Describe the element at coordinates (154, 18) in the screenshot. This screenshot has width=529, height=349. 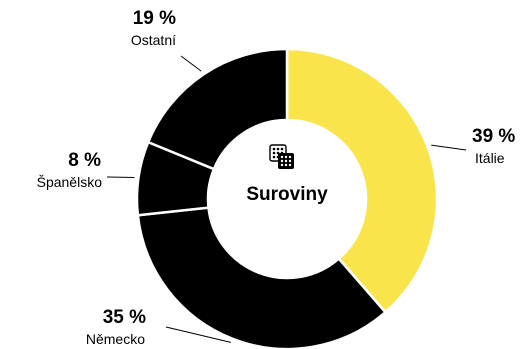
I see `slice-value-ostatni: 19 %` at that location.